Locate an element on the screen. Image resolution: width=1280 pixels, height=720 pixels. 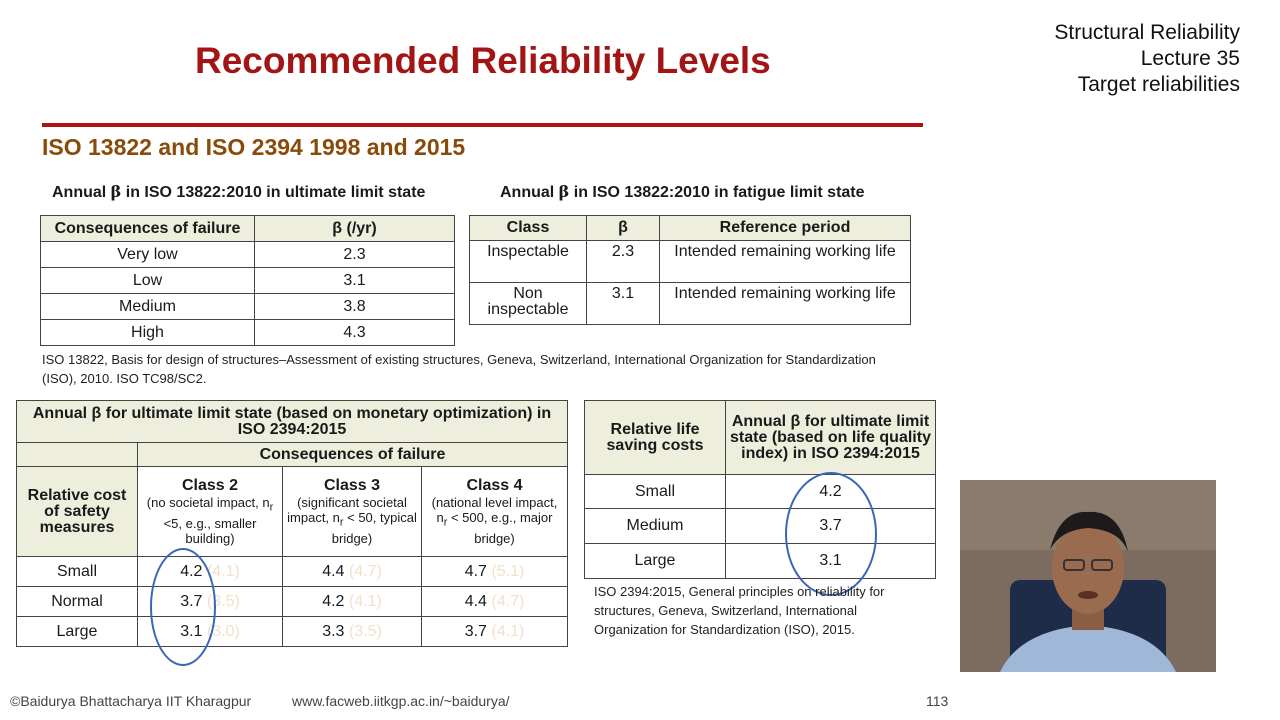
table1-cell: 4.3 is located at coordinates (354, 332).